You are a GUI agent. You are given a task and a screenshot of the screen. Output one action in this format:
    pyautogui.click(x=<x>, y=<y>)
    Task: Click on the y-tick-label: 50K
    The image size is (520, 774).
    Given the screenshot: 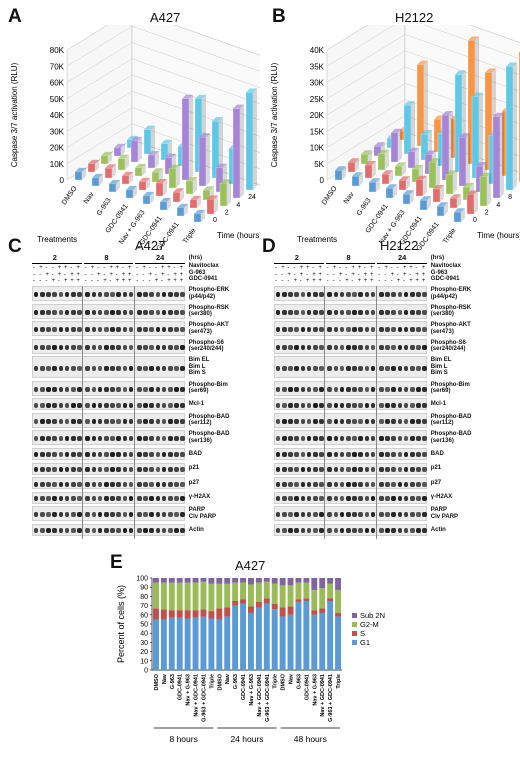 What is the action you would take?
    pyautogui.click(x=57, y=99)
    